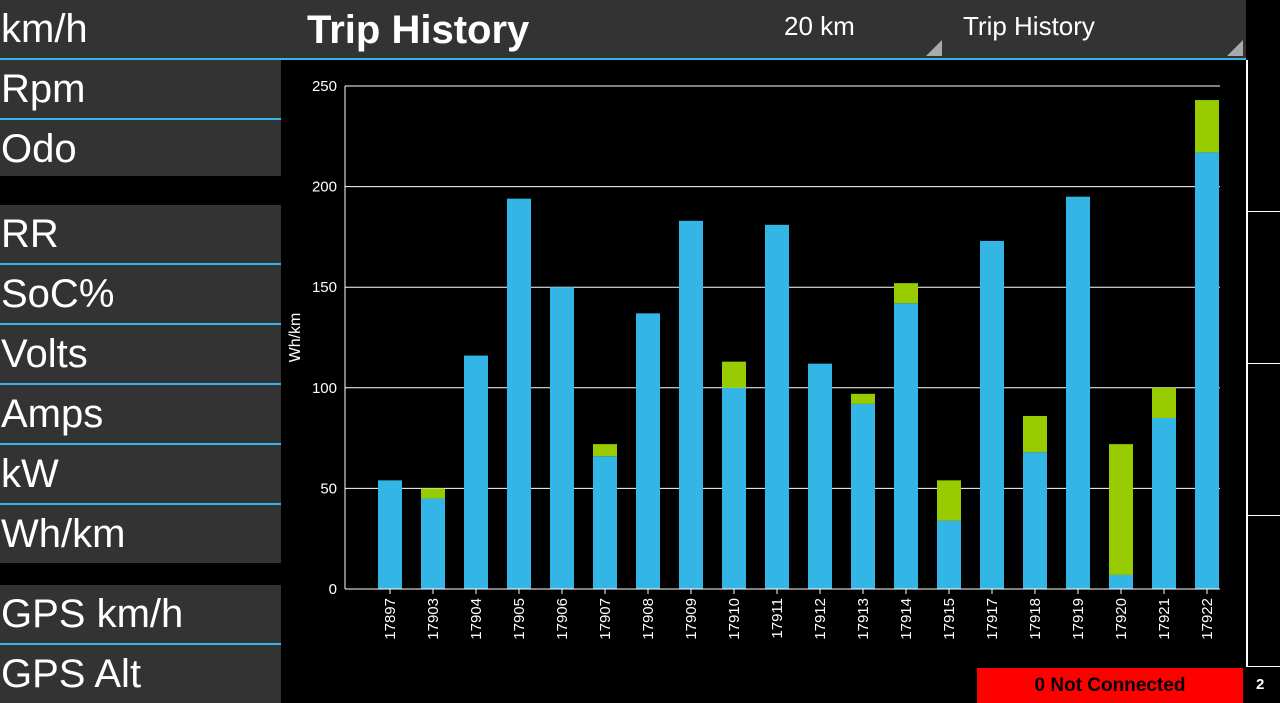 The height and width of the screenshot is (703, 1280). Describe the element at coordinates (1260, 684) in the screenshot. I see `page-number: 2` at that location.